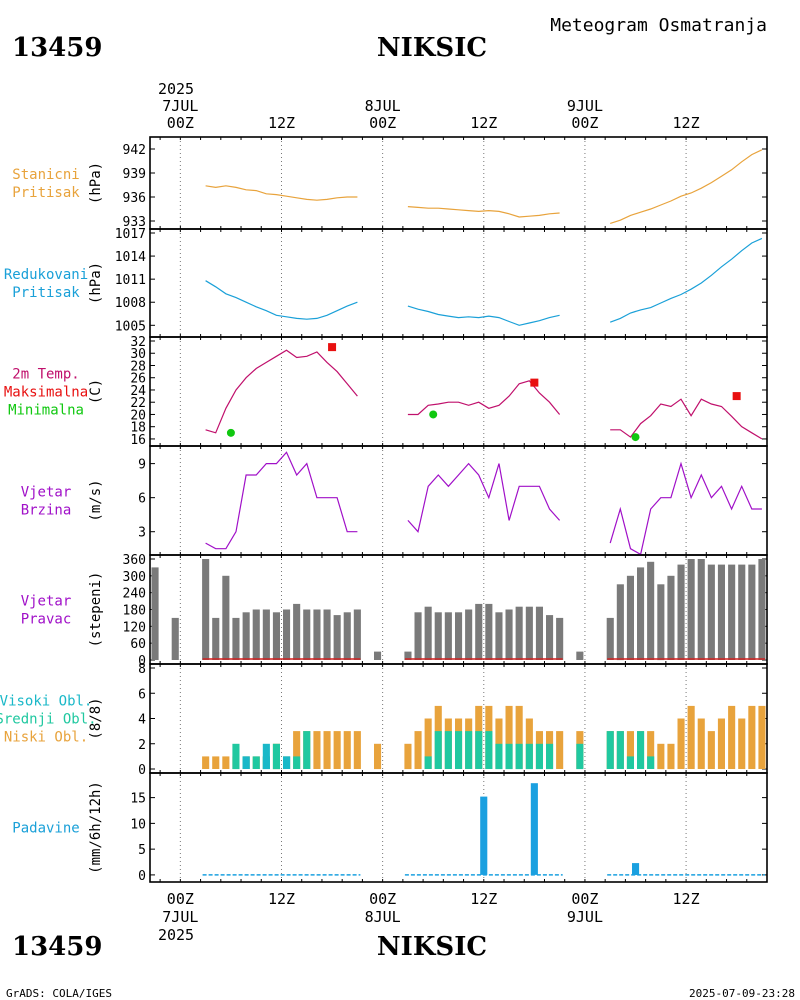 The height and width of the screenshot is (1000, 800). What do you see at coordinates (57, 48) in the screenshot?
I see `station-id-top: 13459` at bounding box center [57, 48].